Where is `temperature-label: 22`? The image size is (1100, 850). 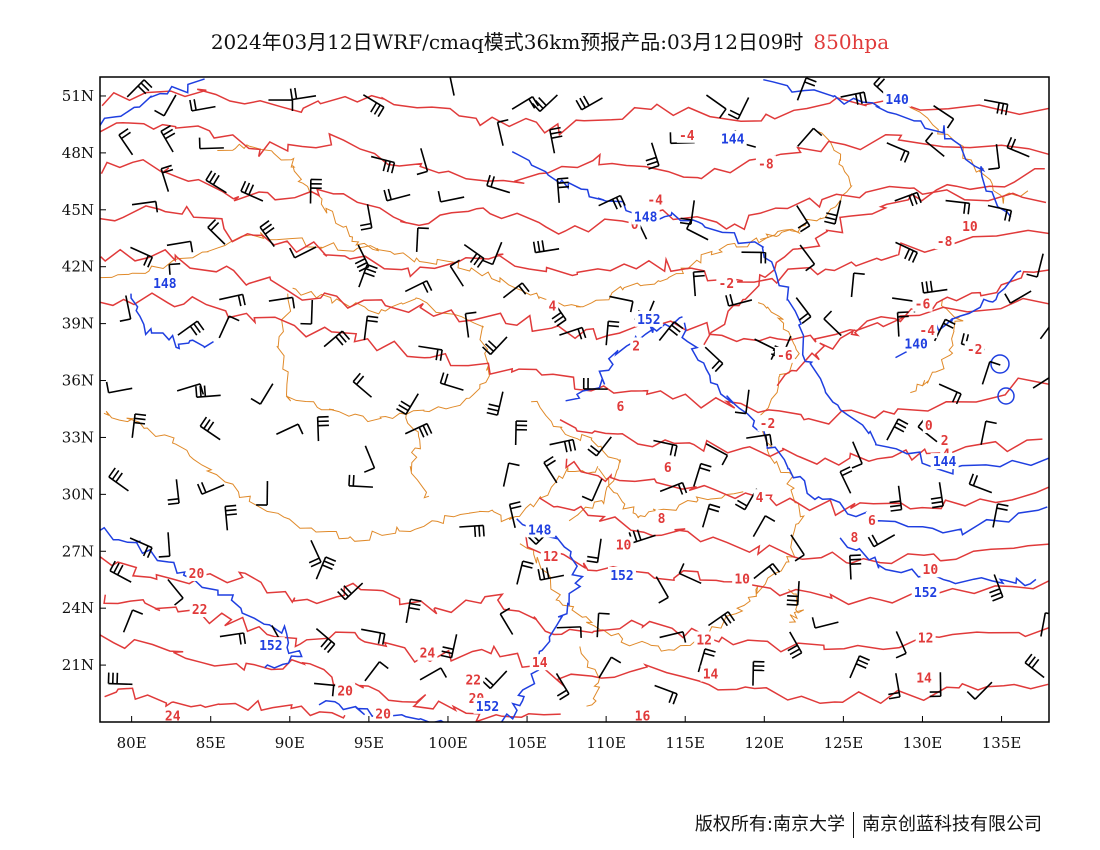
temperature-label: 22 is located at coordinates (199, 609).